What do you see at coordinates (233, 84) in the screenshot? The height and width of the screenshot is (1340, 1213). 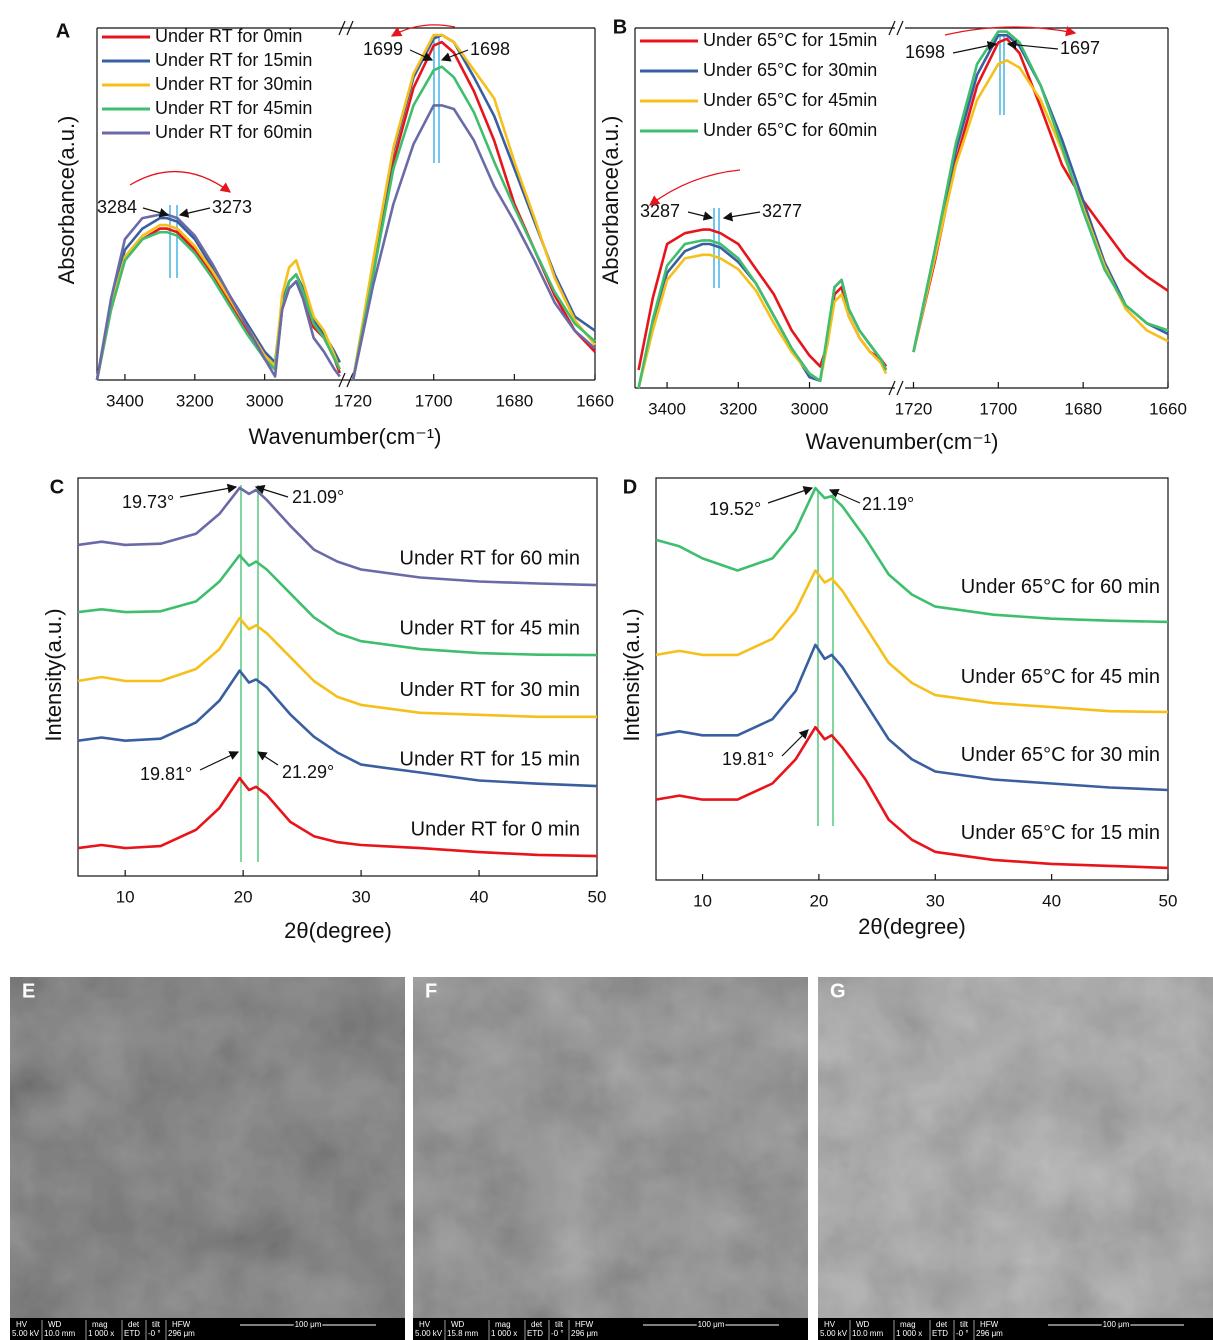 I see `legend-label: Under RT for 30min` at bounding box center [233, 84].